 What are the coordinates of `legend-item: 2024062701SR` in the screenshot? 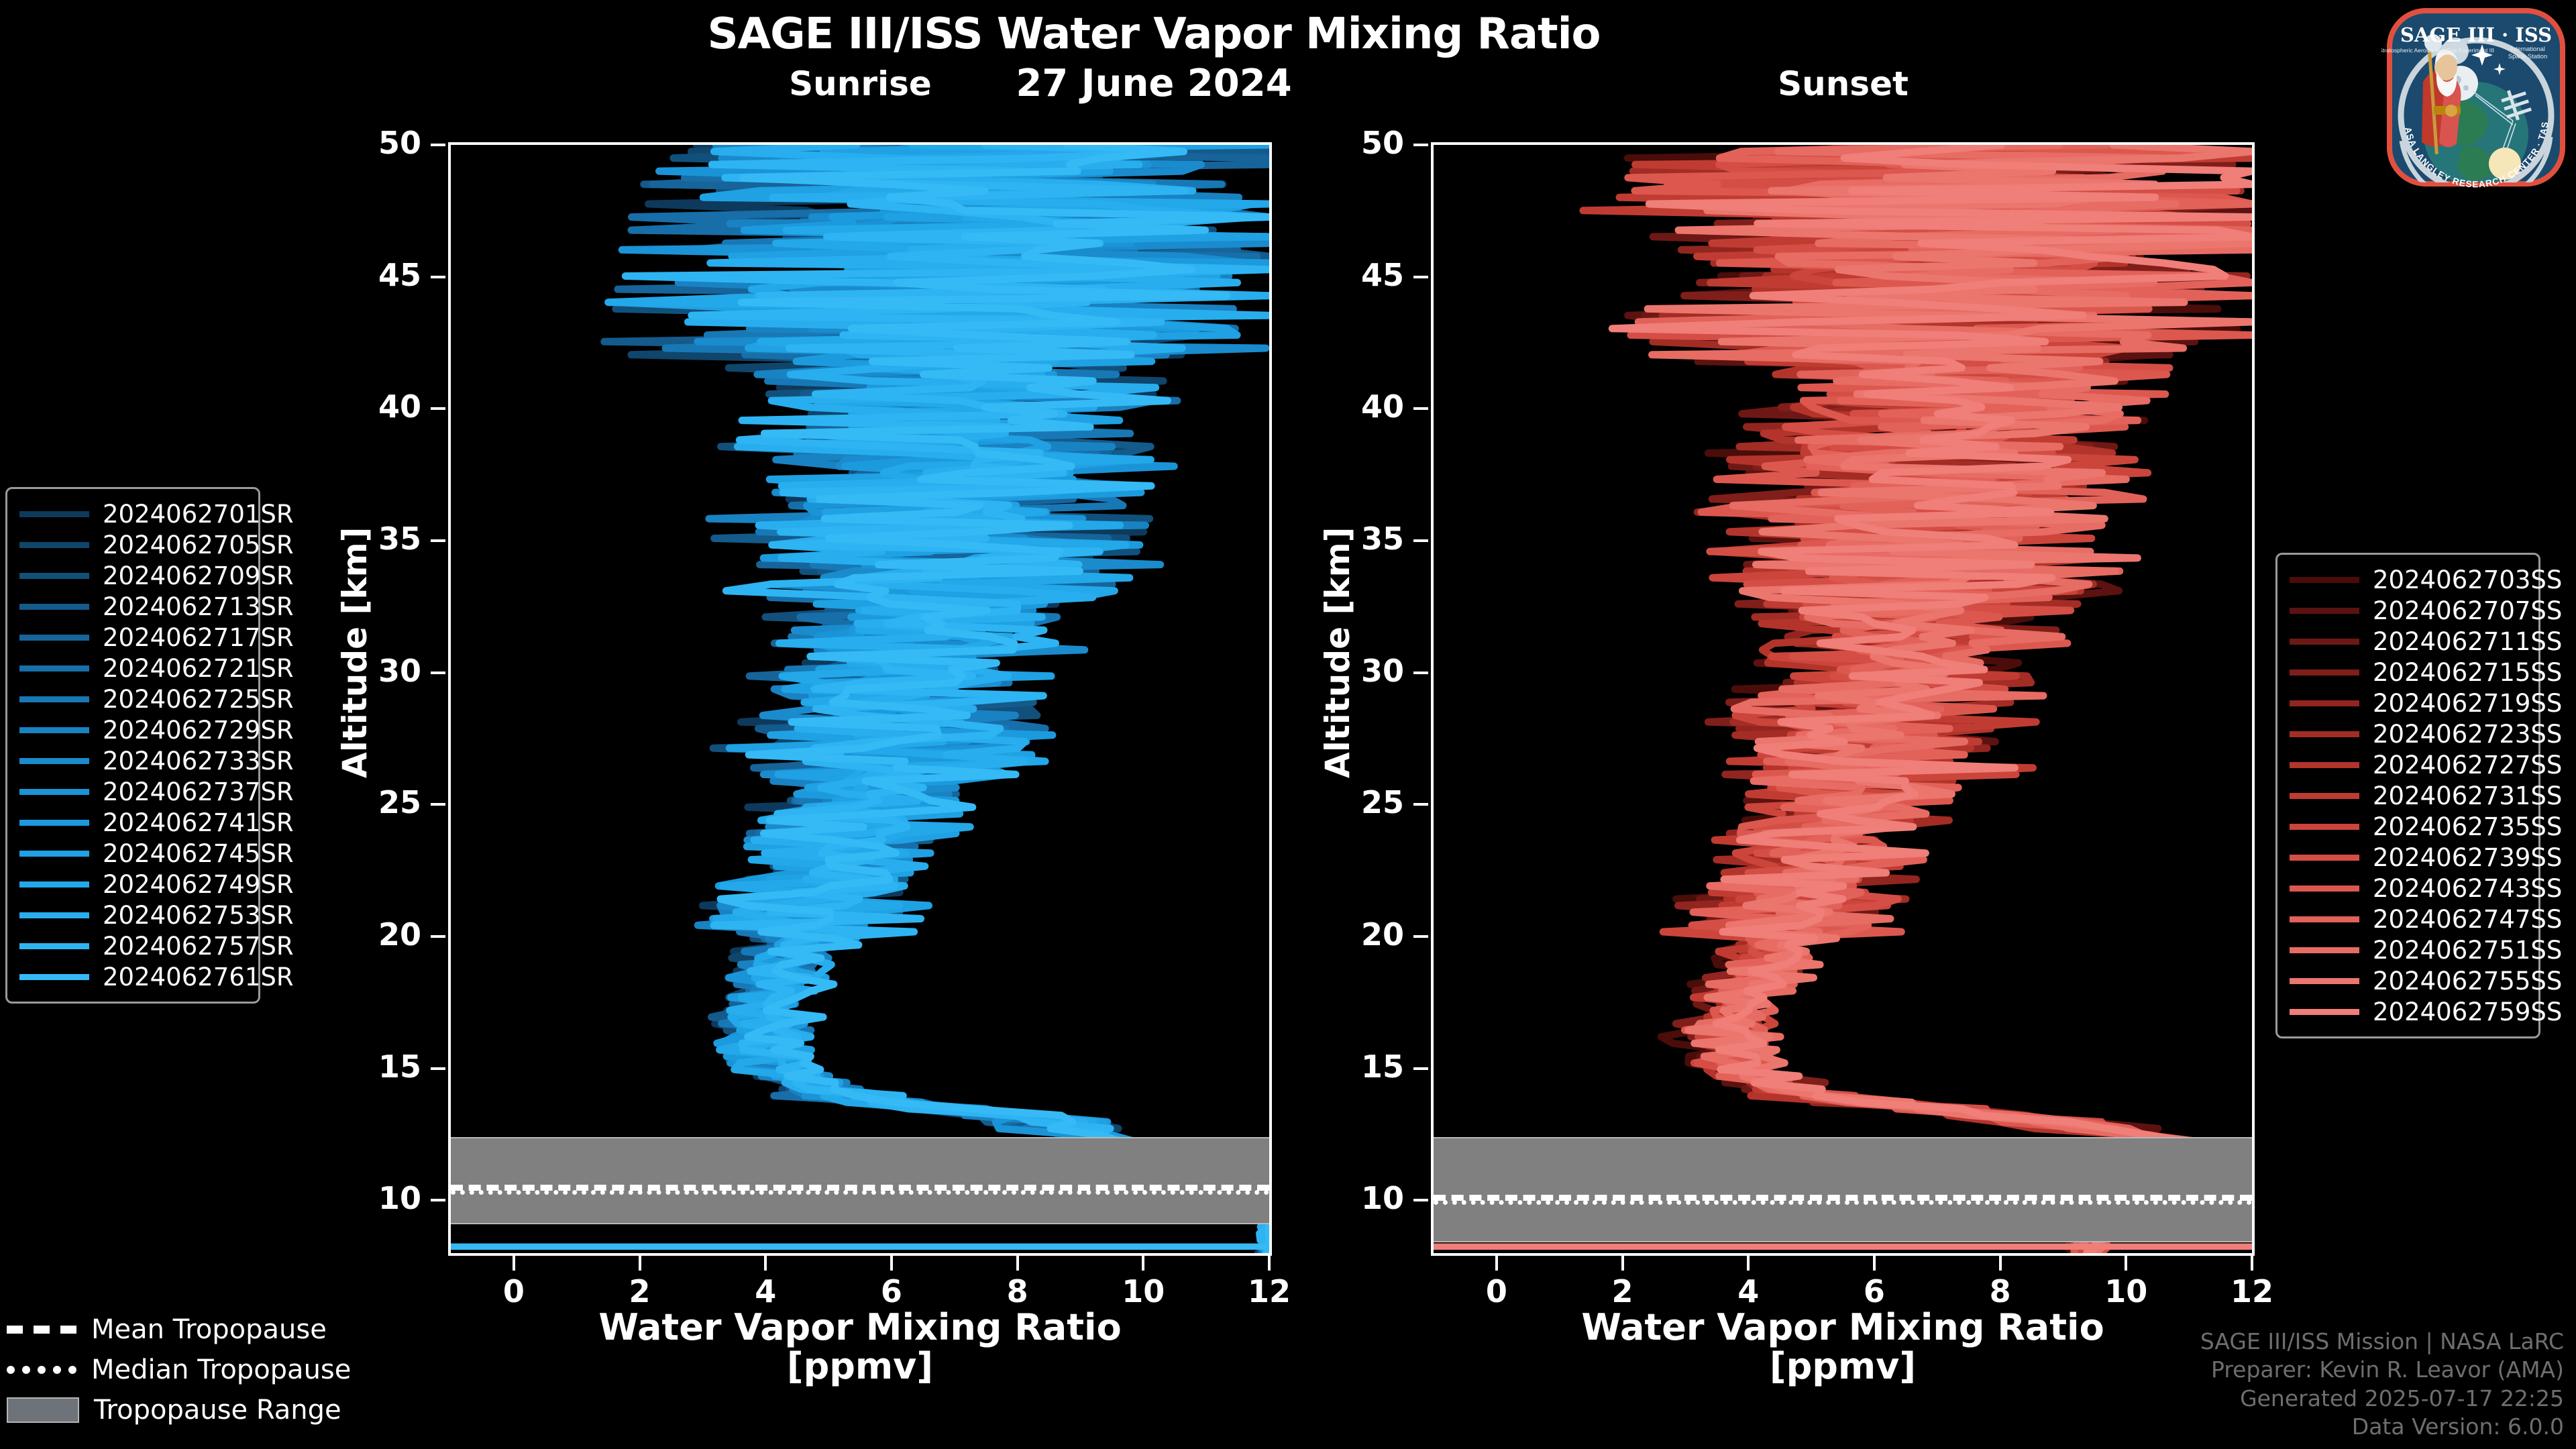 It's located at (156, 513).